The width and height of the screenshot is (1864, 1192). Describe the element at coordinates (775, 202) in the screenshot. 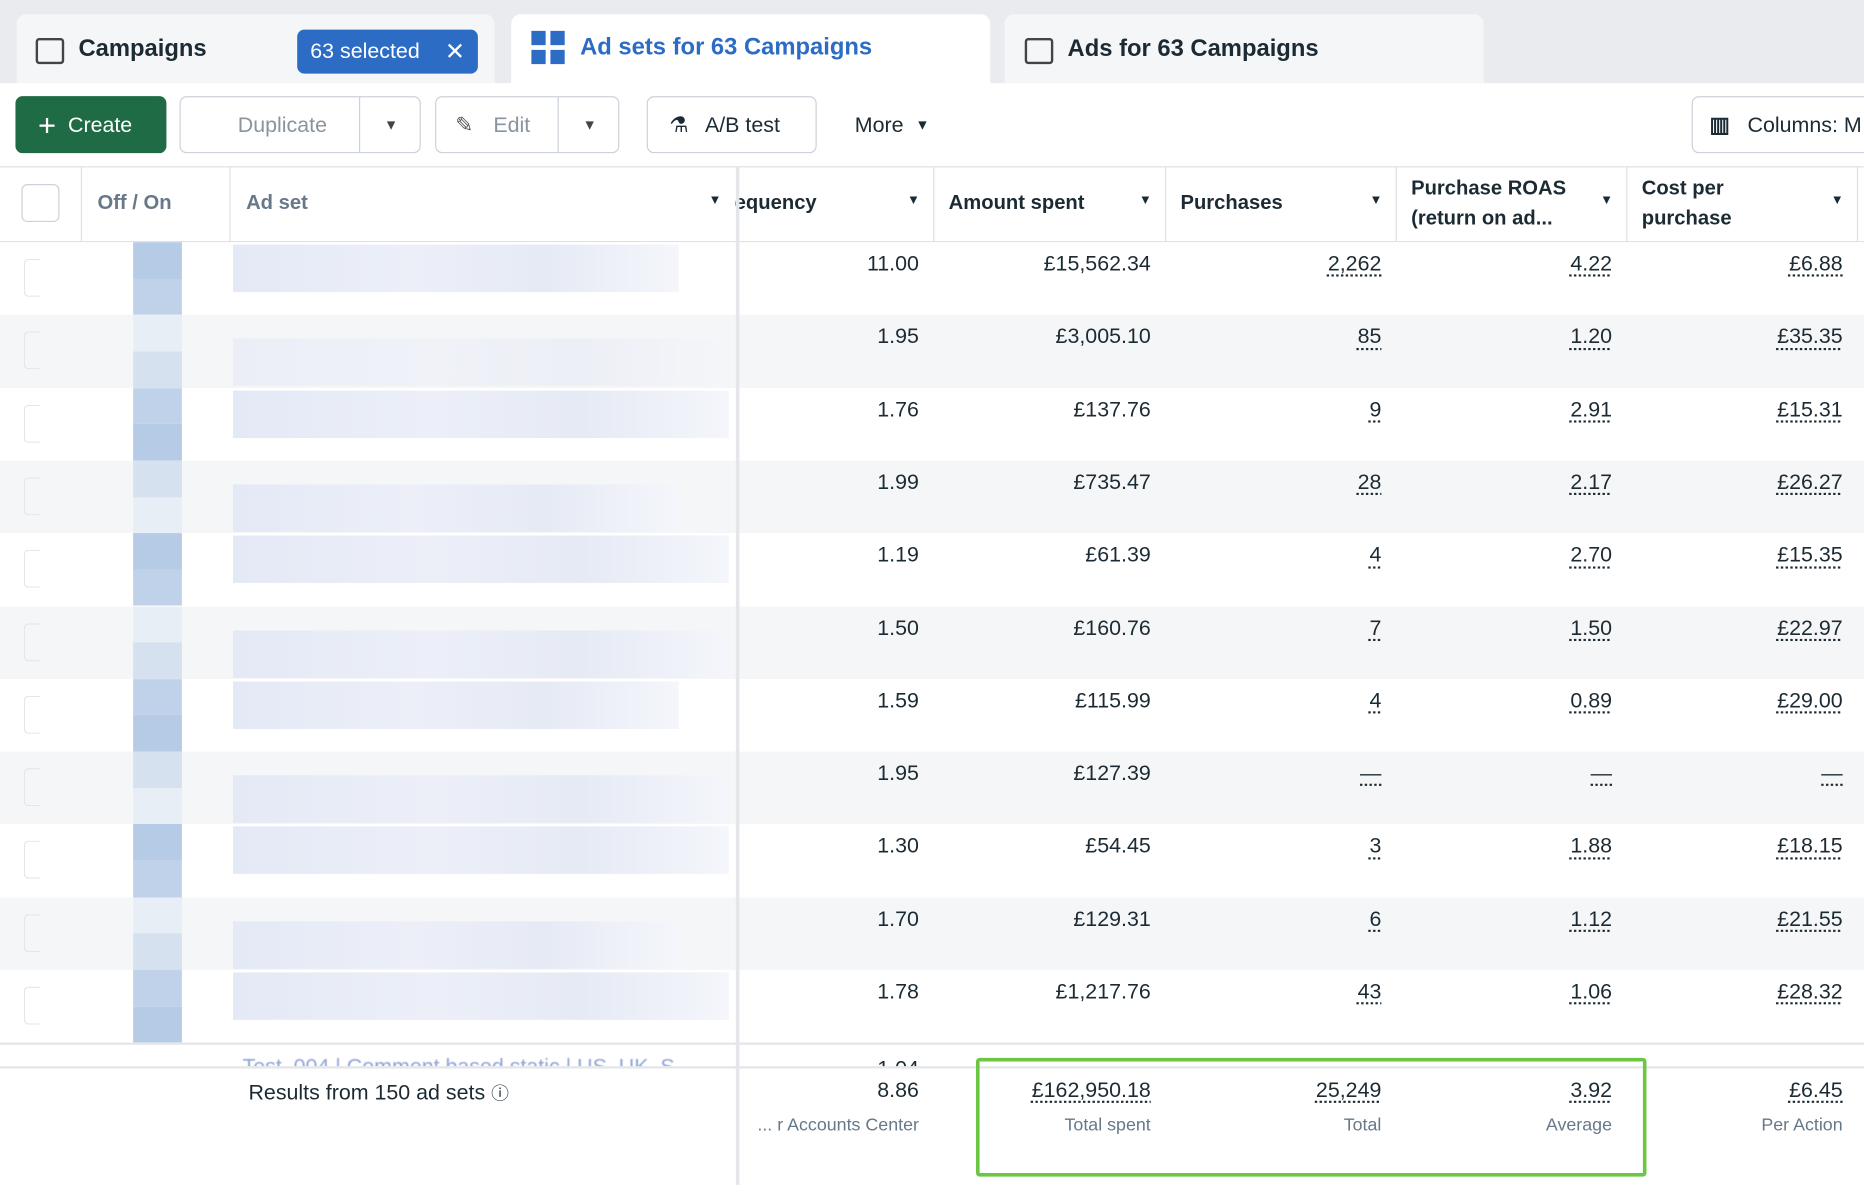

I see `column-header: equency` at that location.